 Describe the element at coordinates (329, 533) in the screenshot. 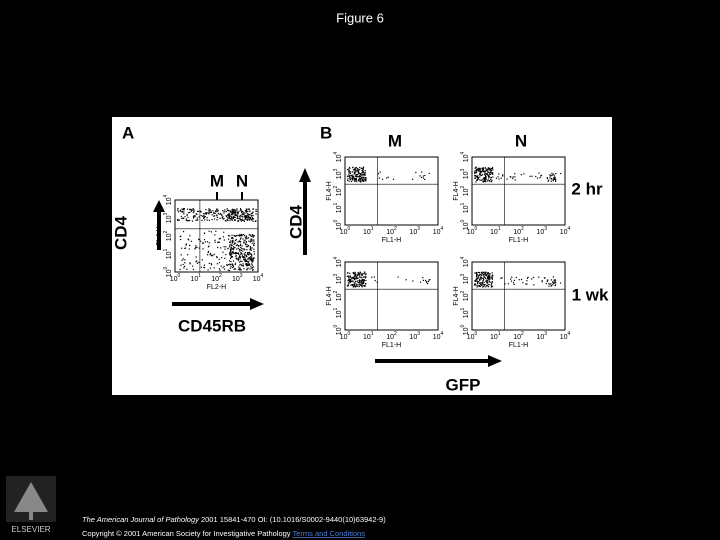

I see `terms-link: Terms and Conditions` at that location.